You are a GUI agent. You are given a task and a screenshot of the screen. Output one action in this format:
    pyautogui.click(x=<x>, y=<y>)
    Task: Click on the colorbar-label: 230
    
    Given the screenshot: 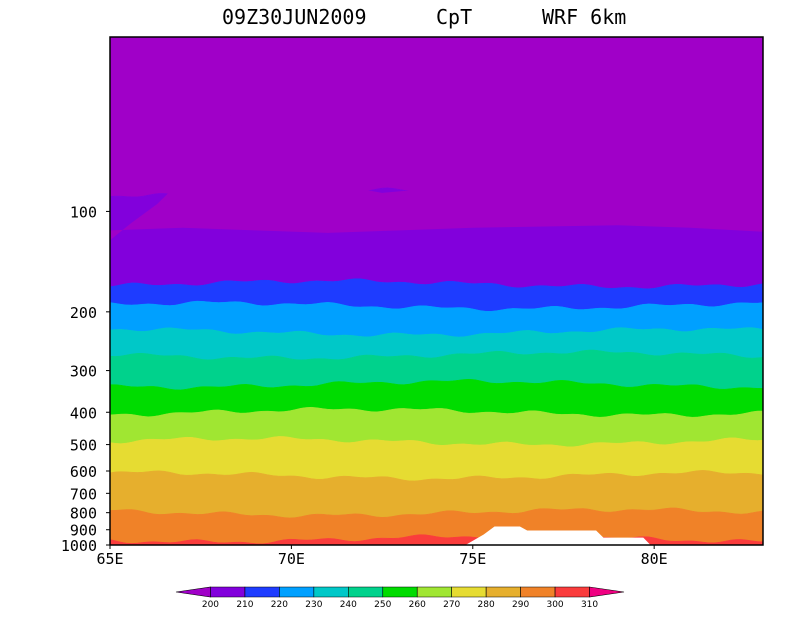 What is the action you would take?
    pyautogui.click(x=313, y=605)
    